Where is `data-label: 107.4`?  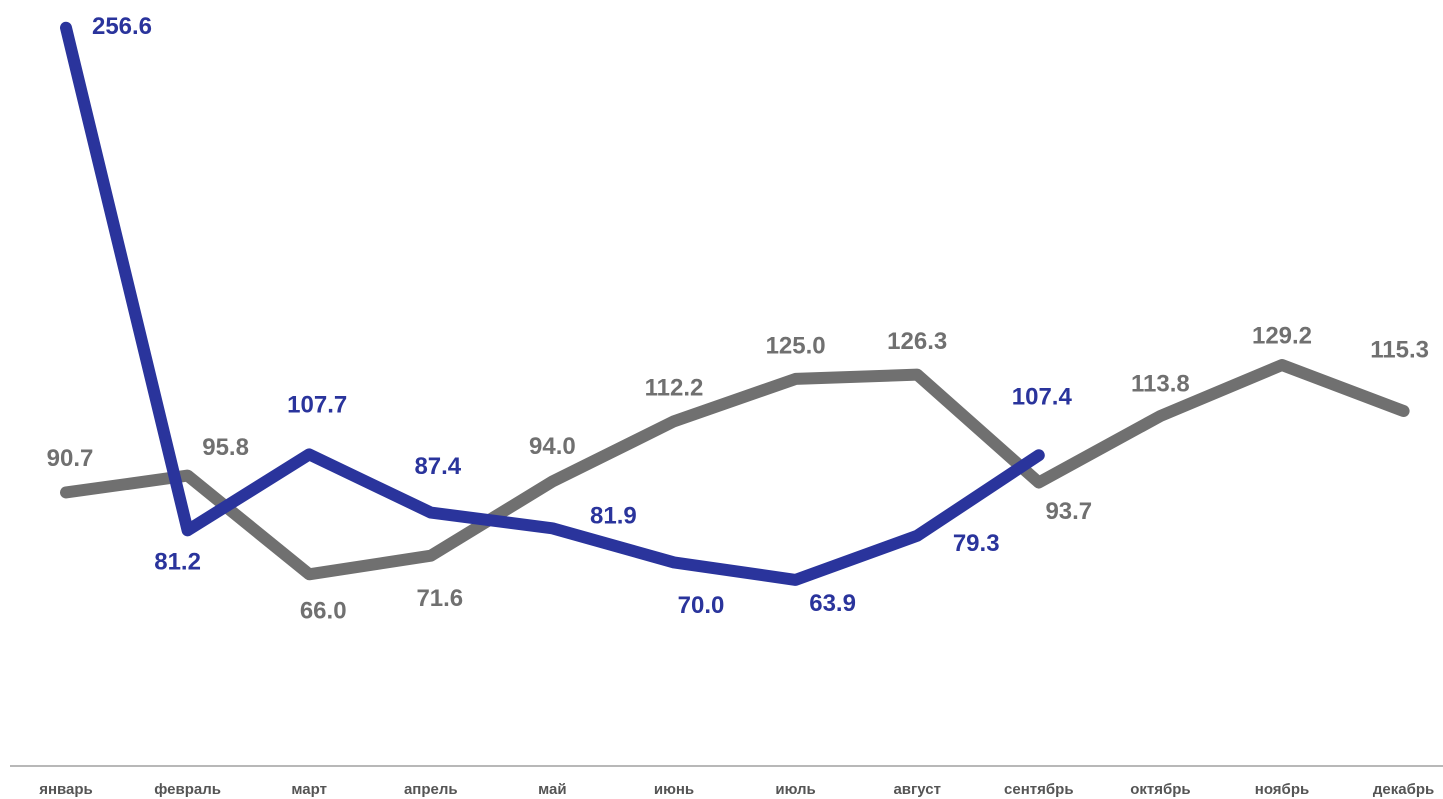 data-label: 107.4 is located at coordinates (1042, 397).